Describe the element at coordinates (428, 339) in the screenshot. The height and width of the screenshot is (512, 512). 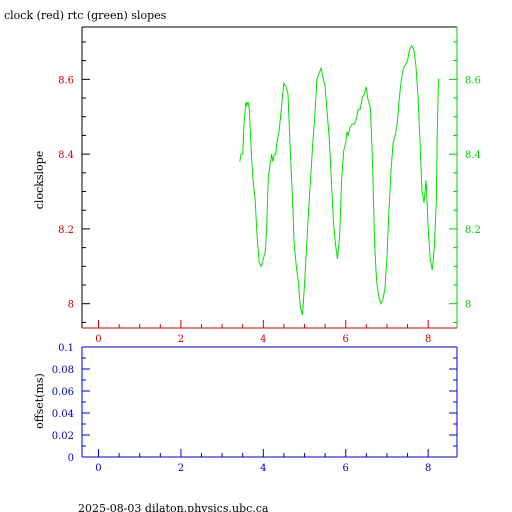
I see `top-x-tick-label: 8` at that location.